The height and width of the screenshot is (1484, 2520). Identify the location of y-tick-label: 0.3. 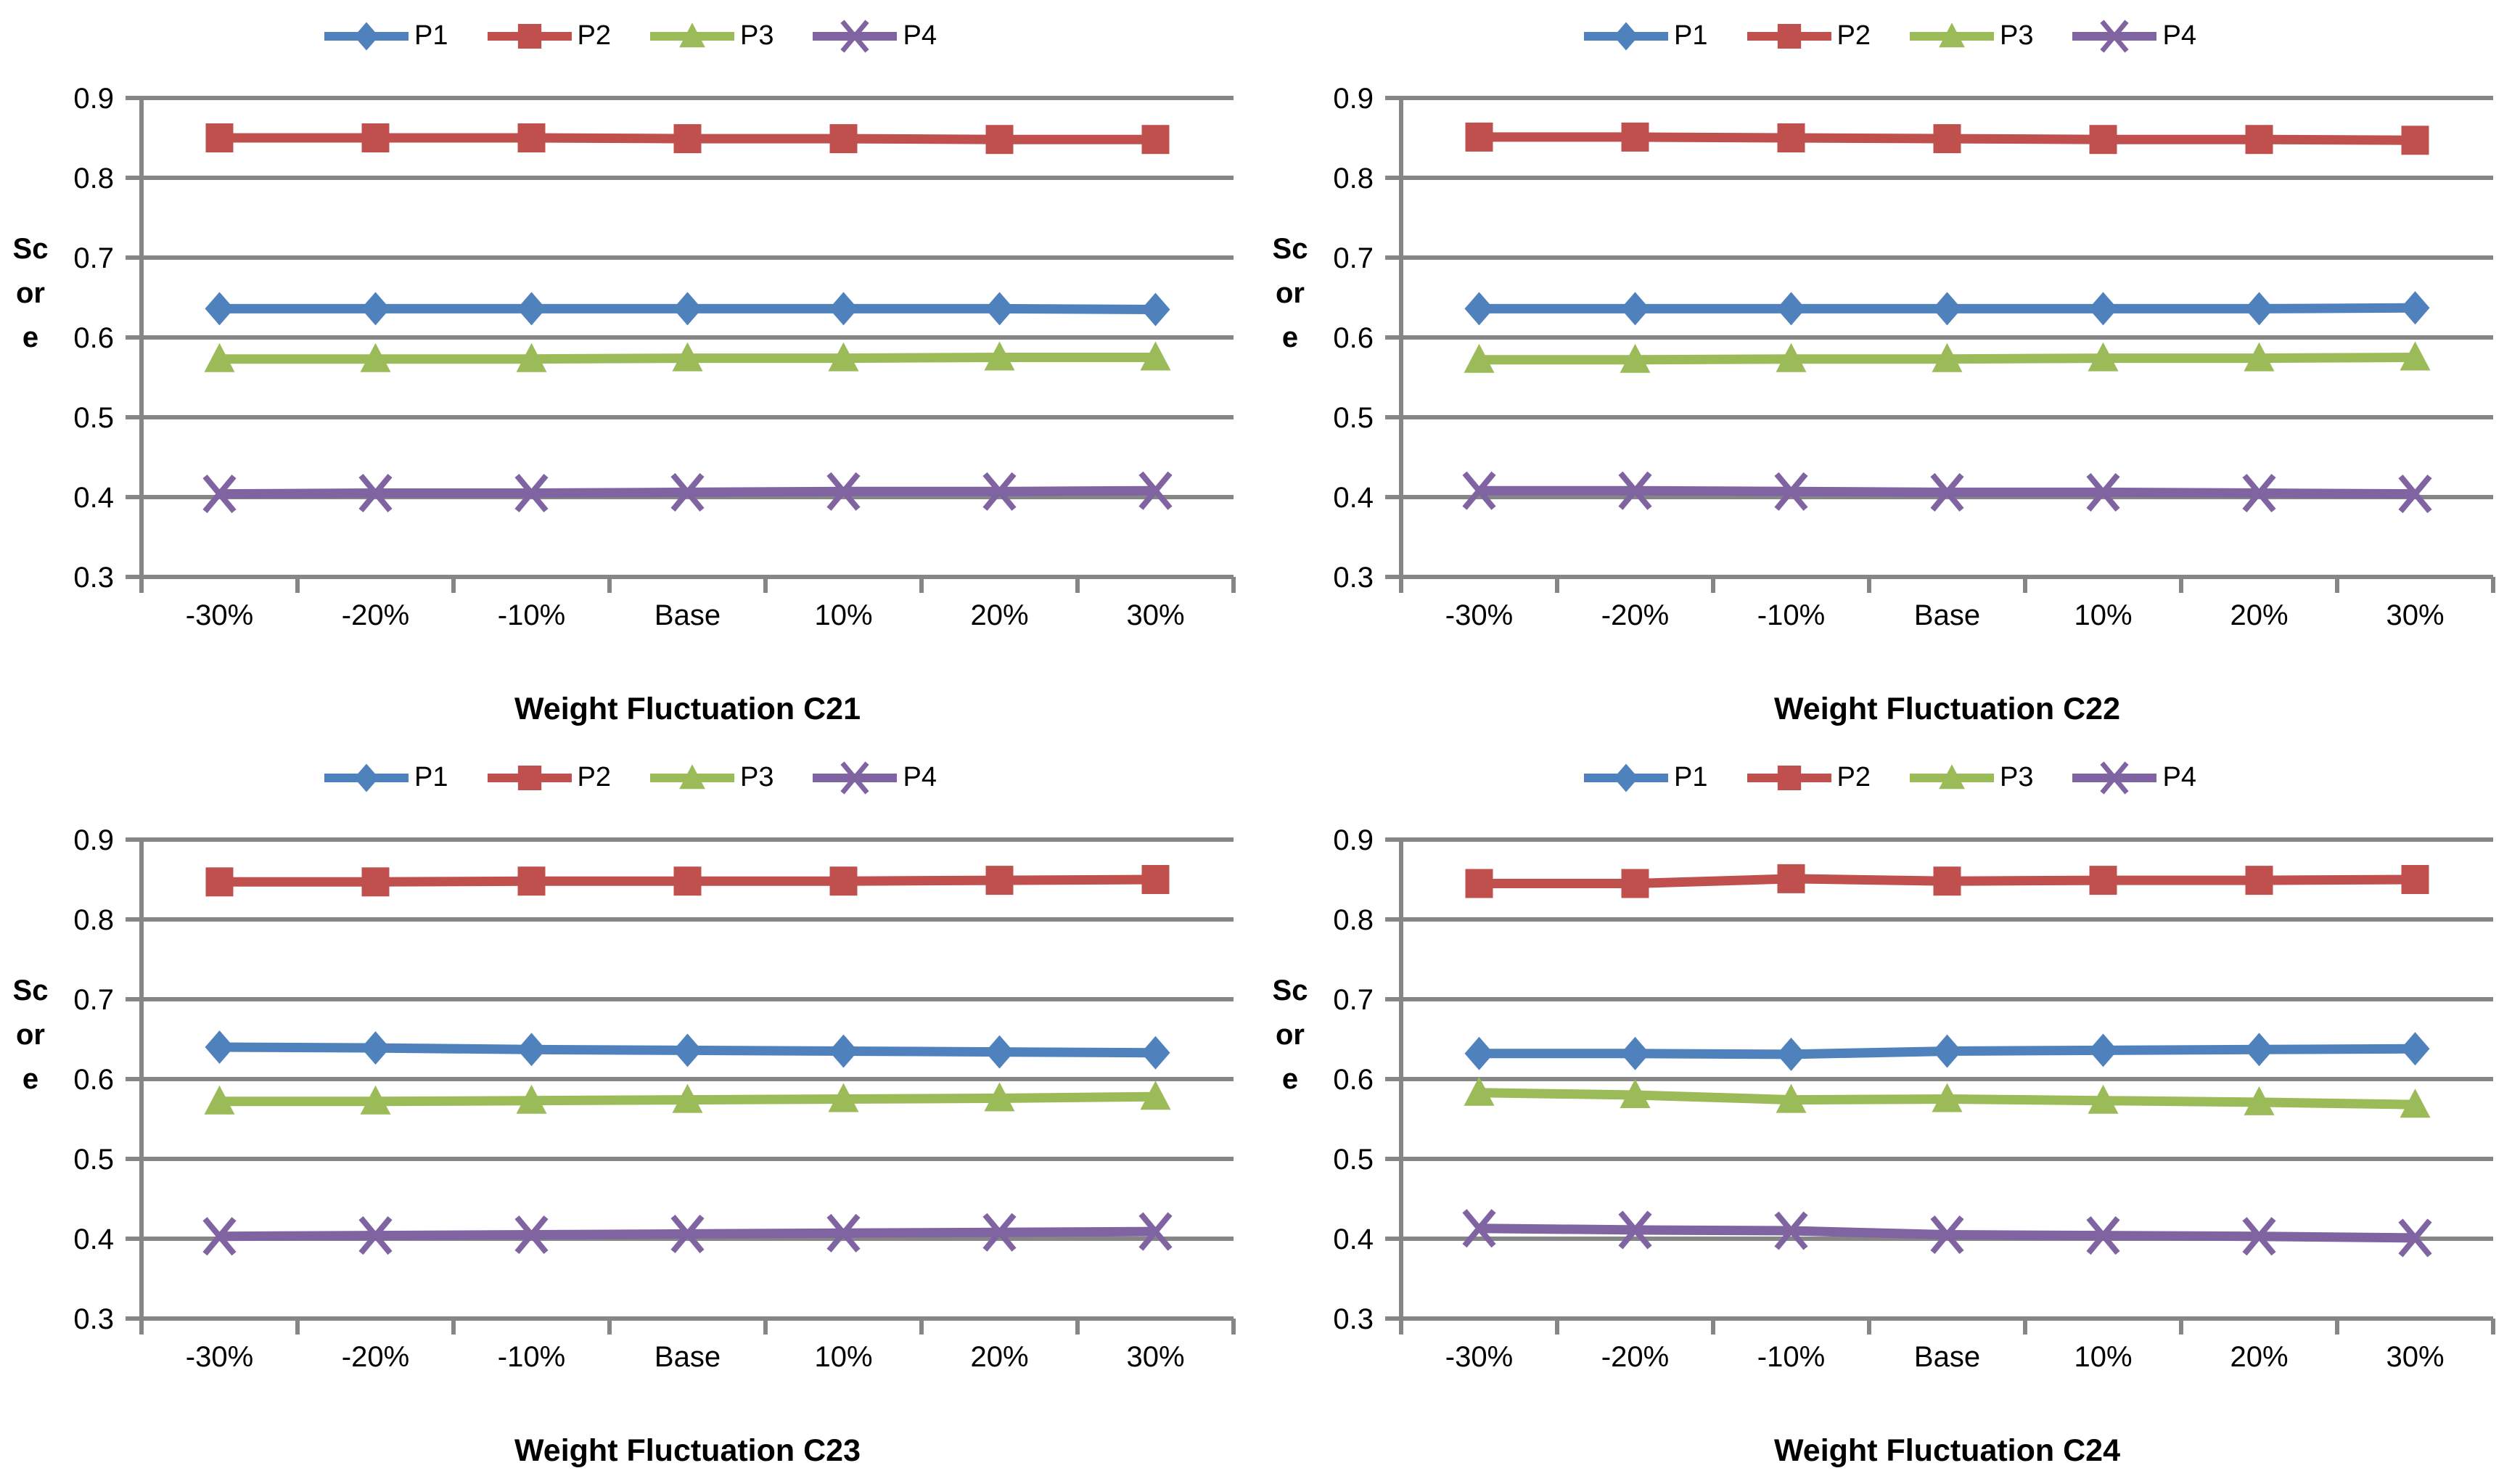
(1353, 578).